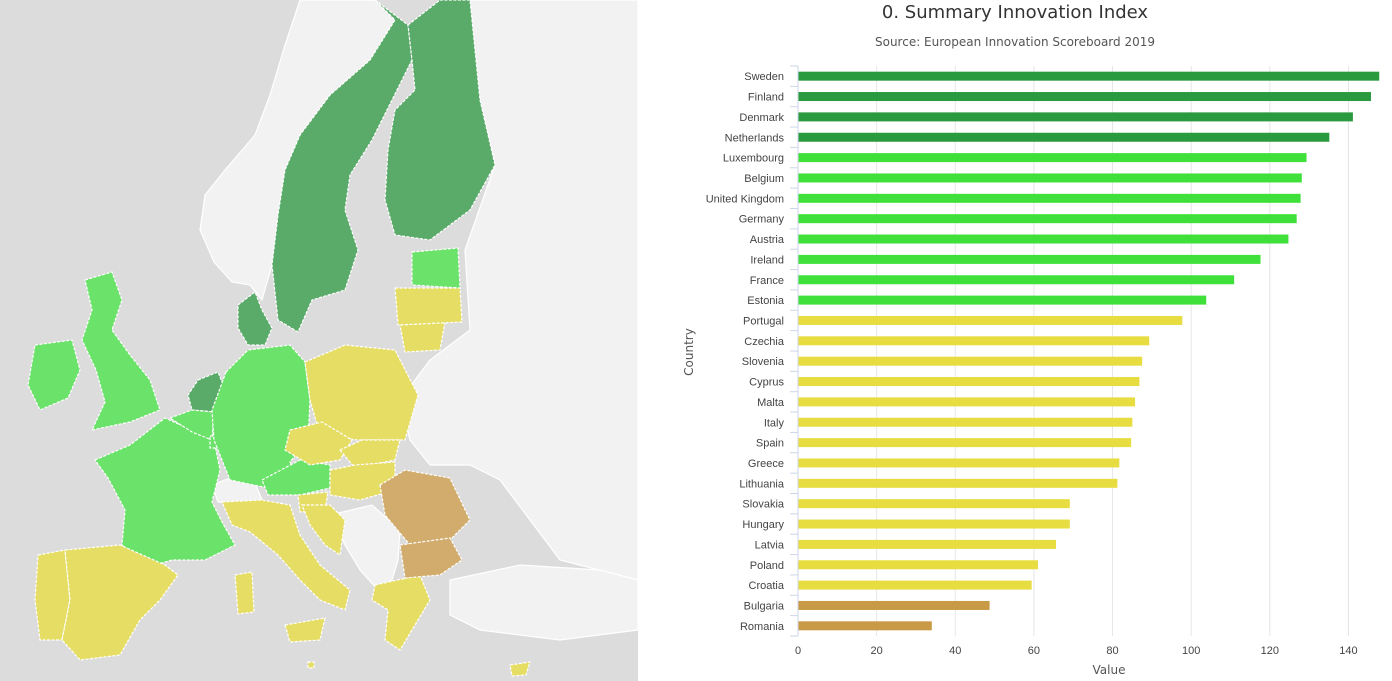  Describe the element at coordinates (763, 505) in the screenshot. I see `y-tick-label: Slovakia` at that location.